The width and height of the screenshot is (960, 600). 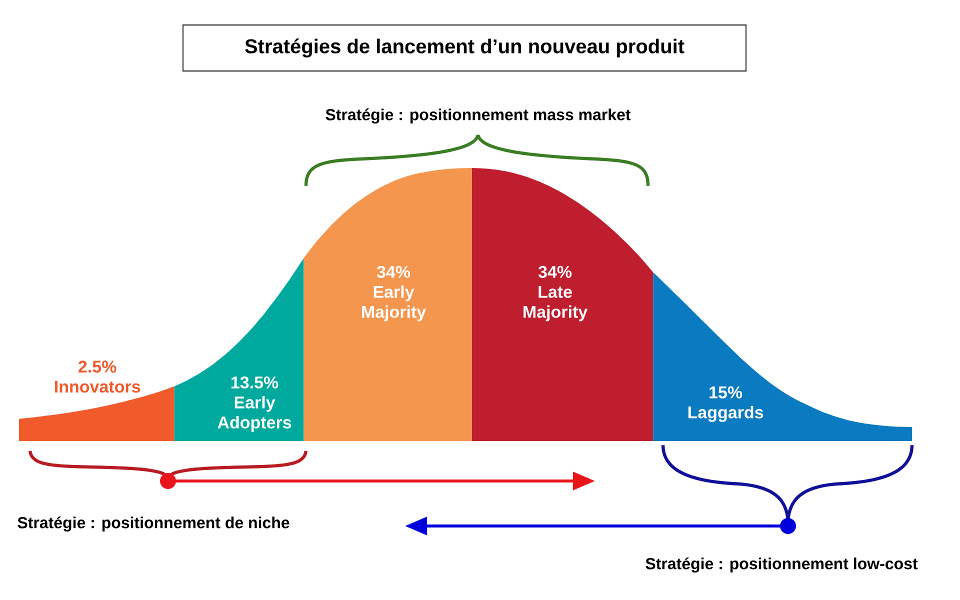 I want to click on series-label: 34% Early Majority, so click(x=394, y=294).